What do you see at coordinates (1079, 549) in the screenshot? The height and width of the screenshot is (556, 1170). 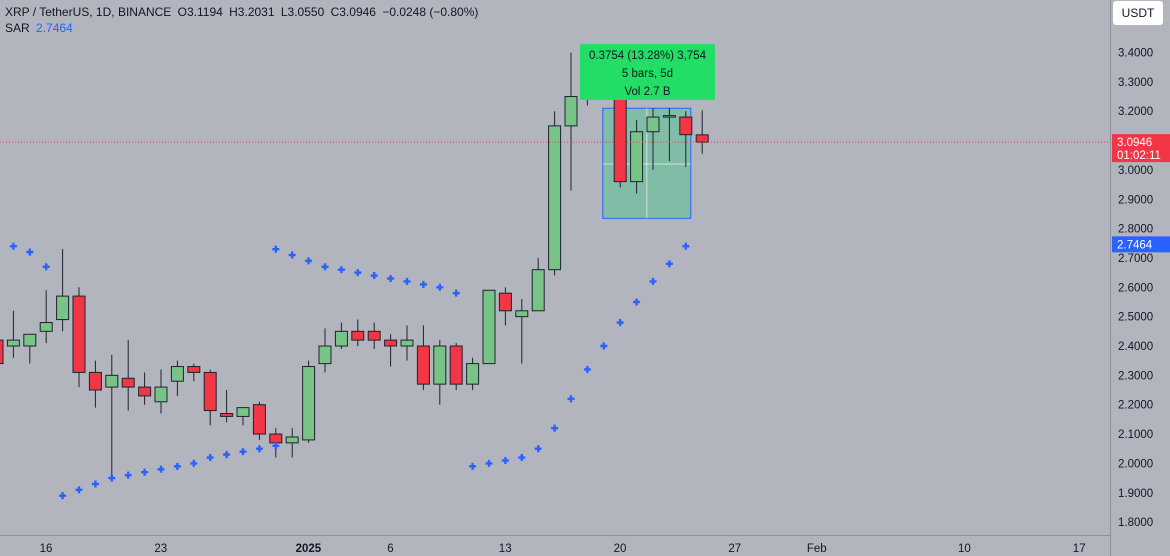 I see `time-tick-label: 17` at bounding box center [1079, 549].